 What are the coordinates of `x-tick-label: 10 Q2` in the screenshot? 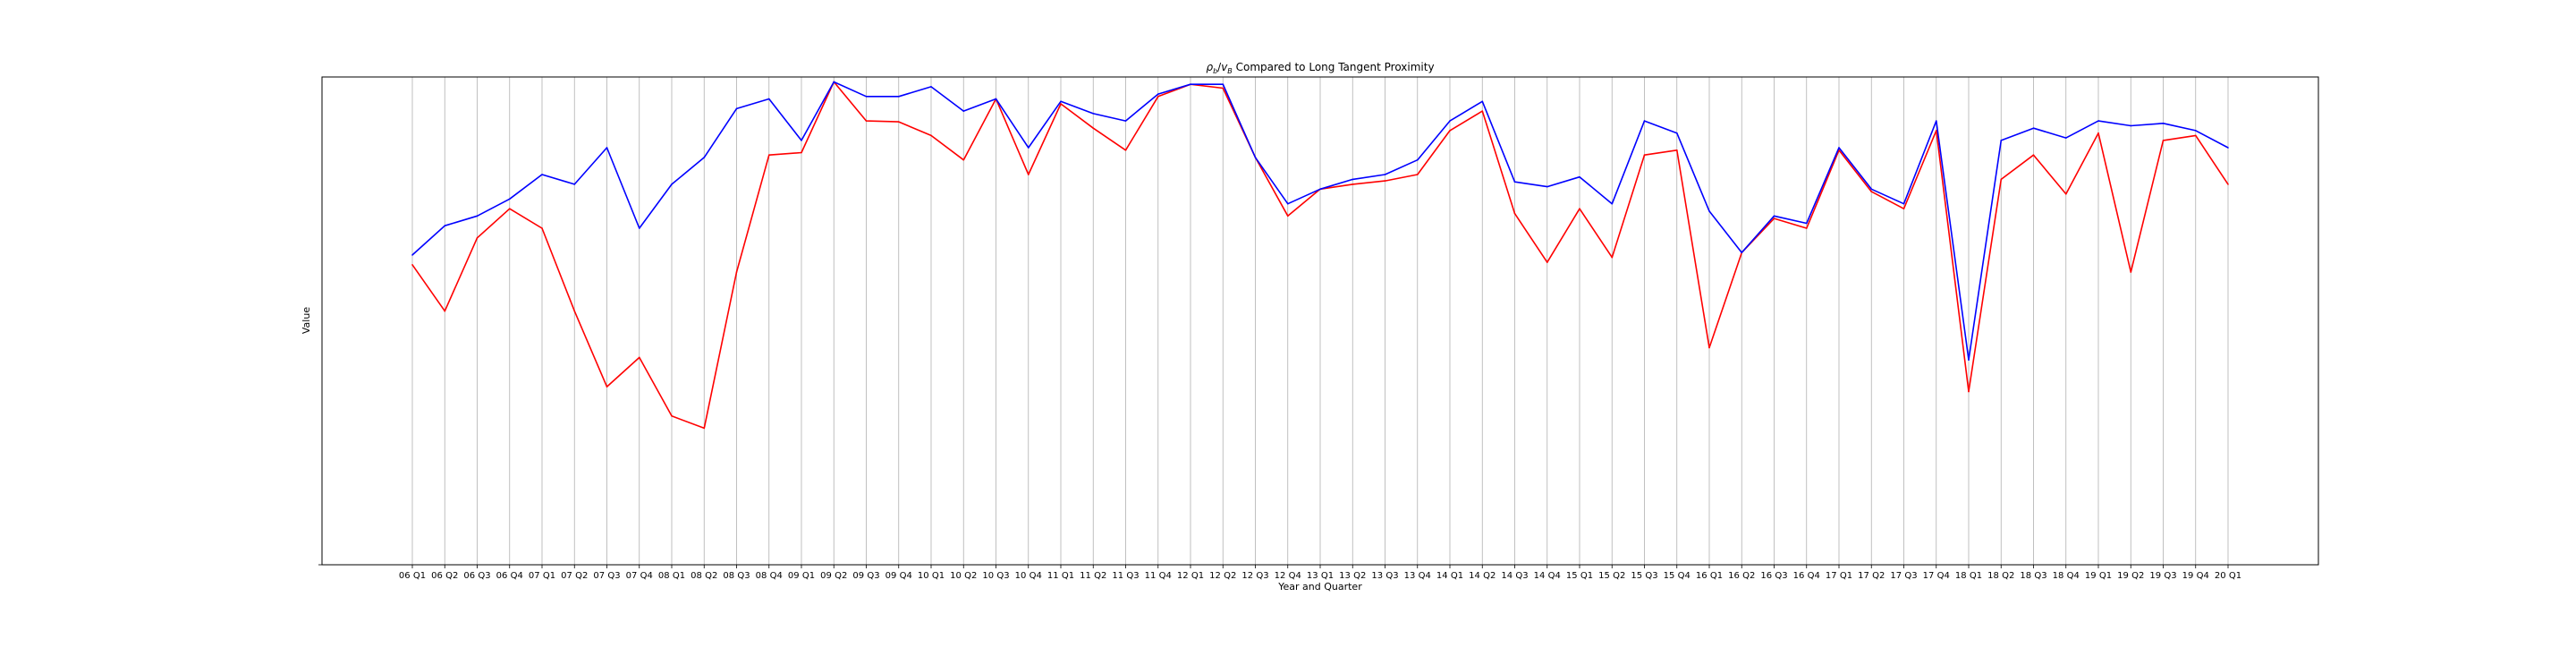 It's located at (963, 576).